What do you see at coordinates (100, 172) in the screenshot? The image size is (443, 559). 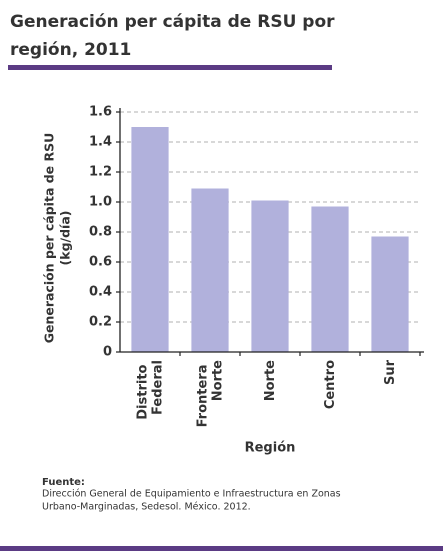 I see `y-tick-label: 1.2` at bounding box center [100, 172].